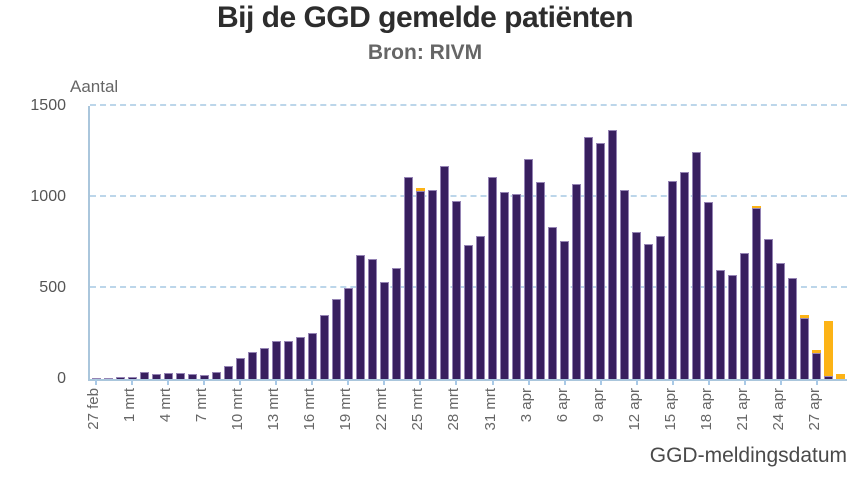  I want to click on y-tick-label: 0, so click(61, 378).